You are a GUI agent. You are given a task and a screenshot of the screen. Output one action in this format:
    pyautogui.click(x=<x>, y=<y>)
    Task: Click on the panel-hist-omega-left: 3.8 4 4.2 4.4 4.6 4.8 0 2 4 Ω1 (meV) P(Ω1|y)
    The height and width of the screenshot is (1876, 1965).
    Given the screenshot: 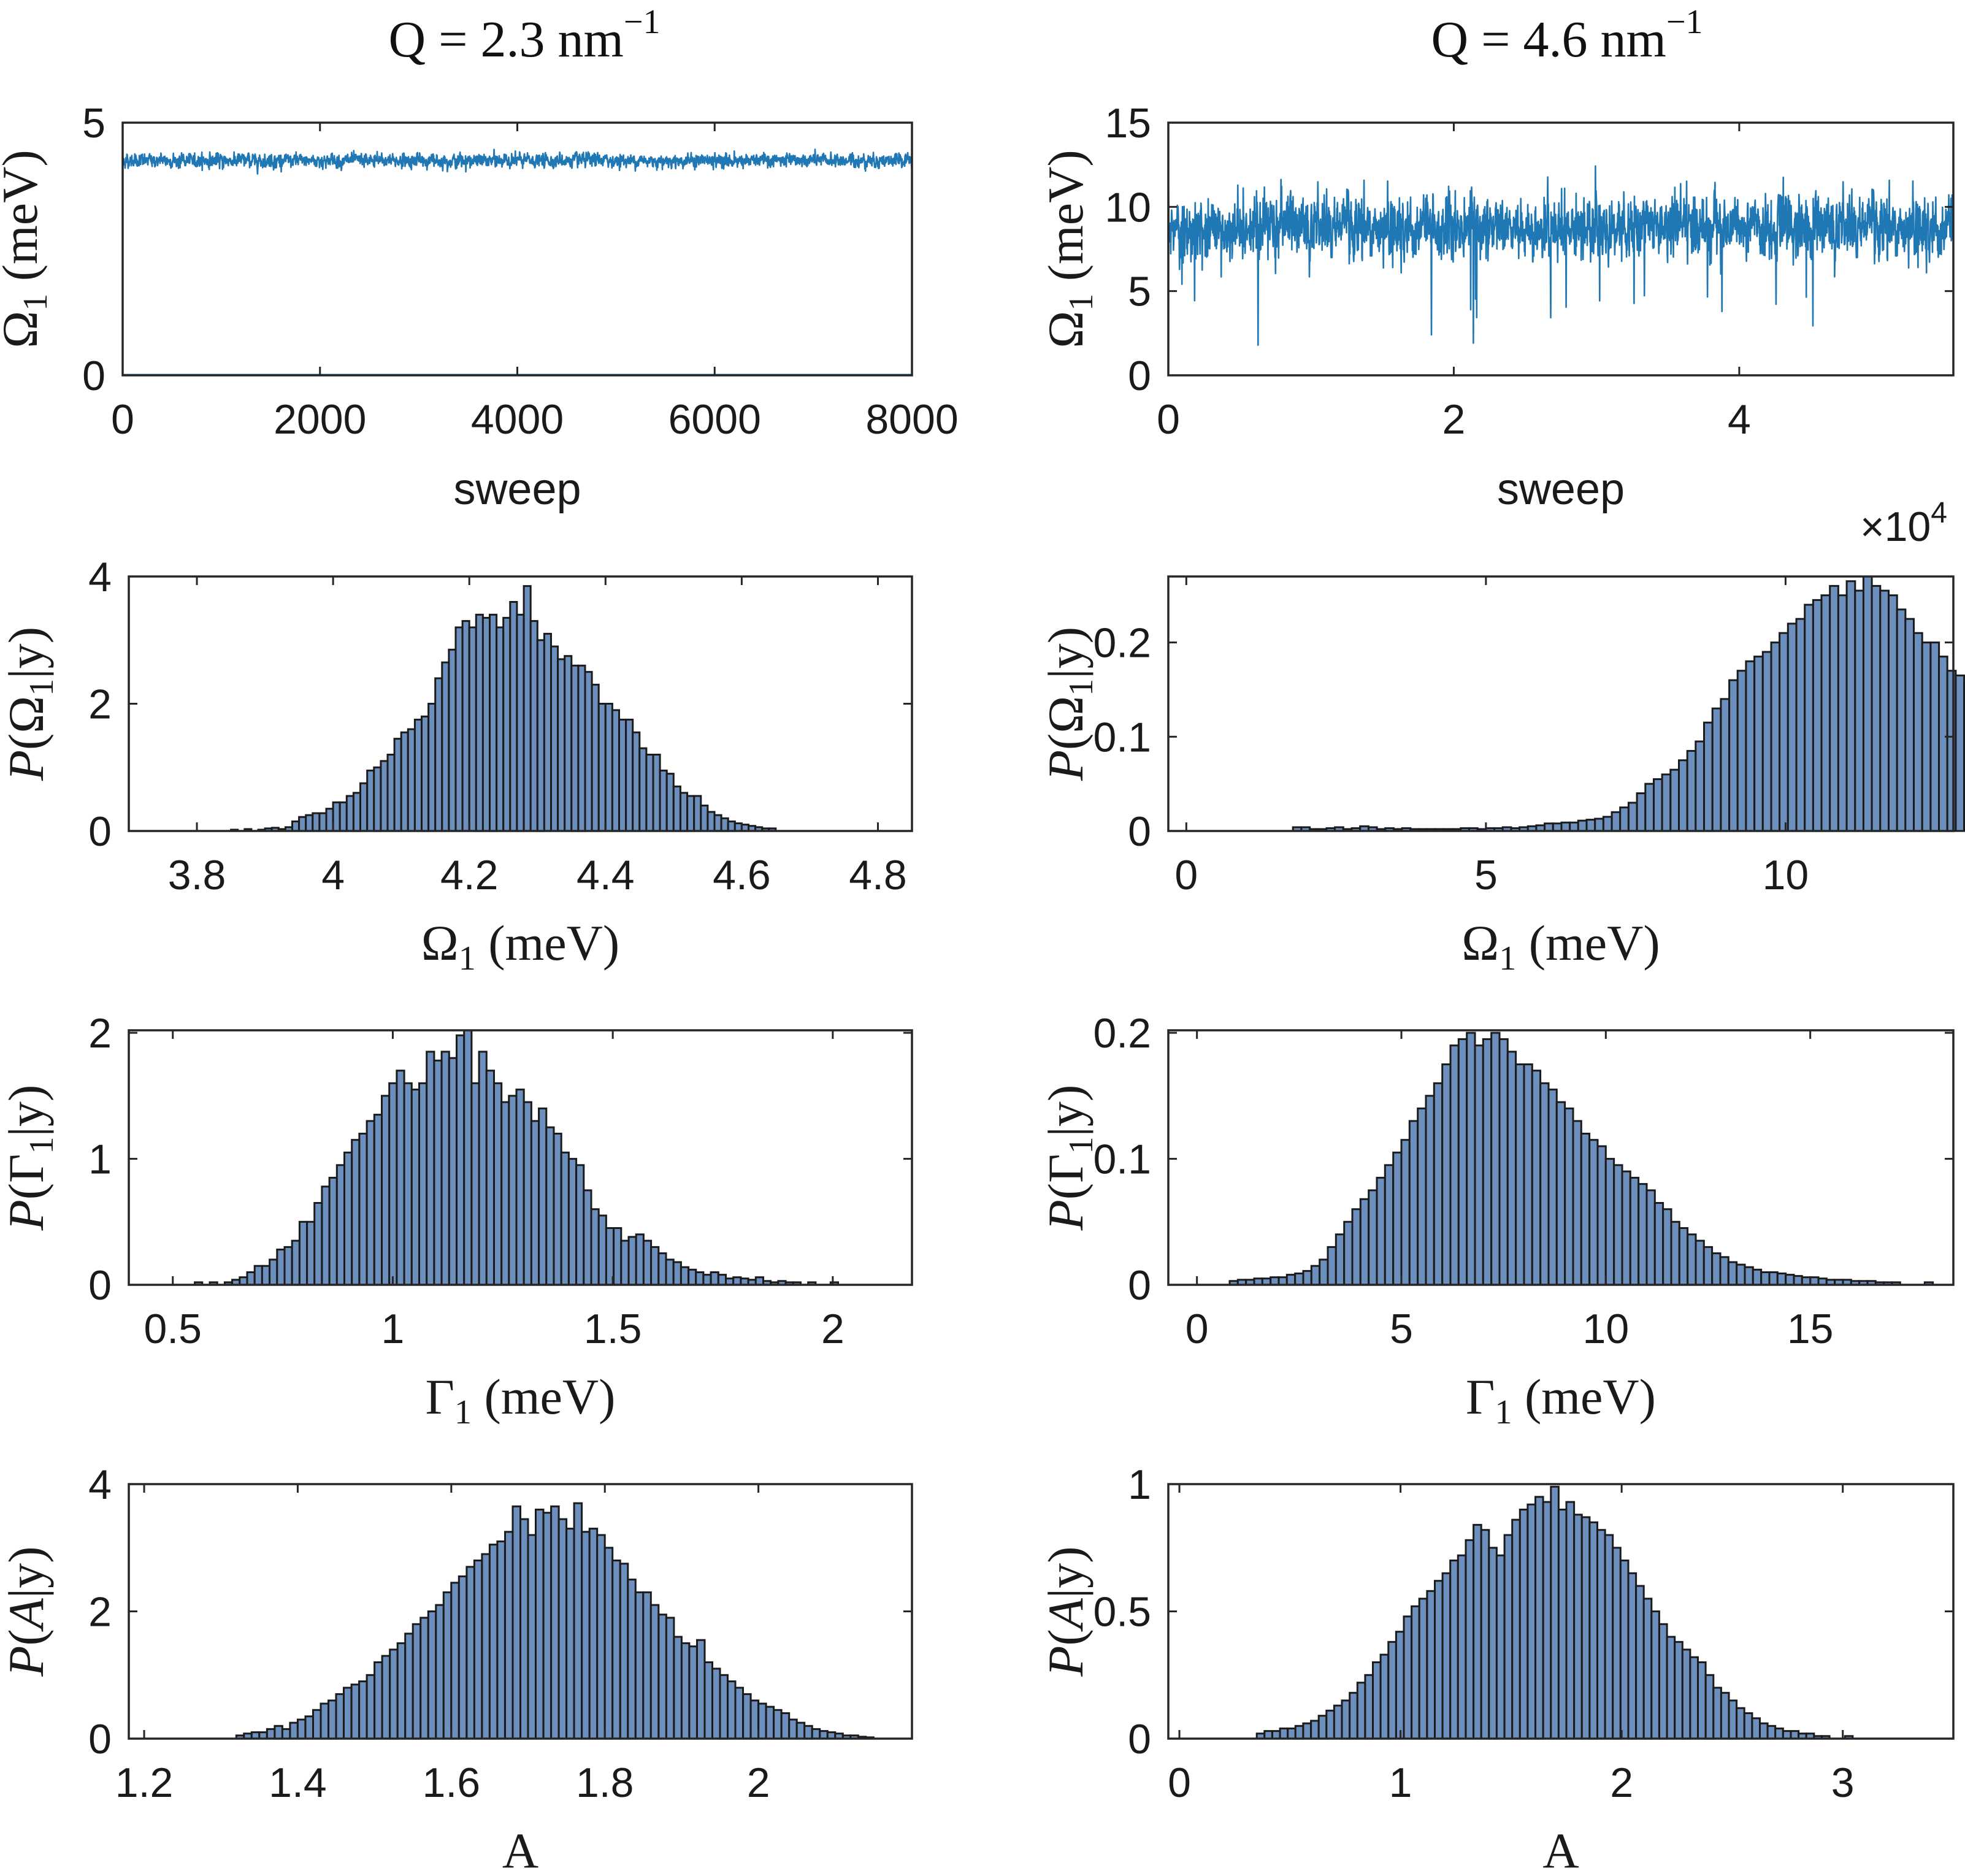 What is the action you would take?
    pyautogui.click(x=456, y=766)
    